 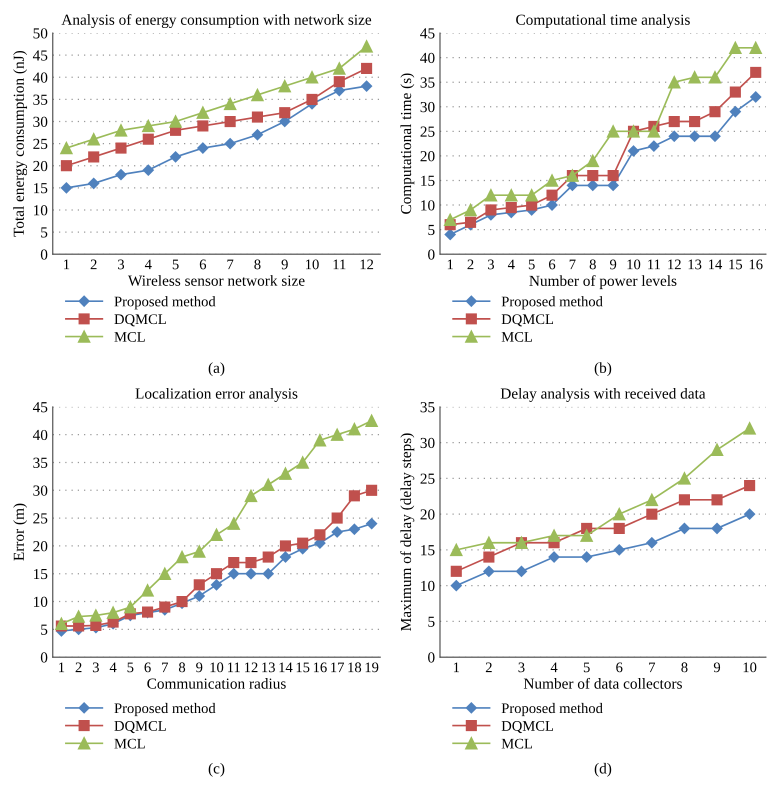 I want to click on chart-title: Localization error analysis, so click(x=216, y=395).